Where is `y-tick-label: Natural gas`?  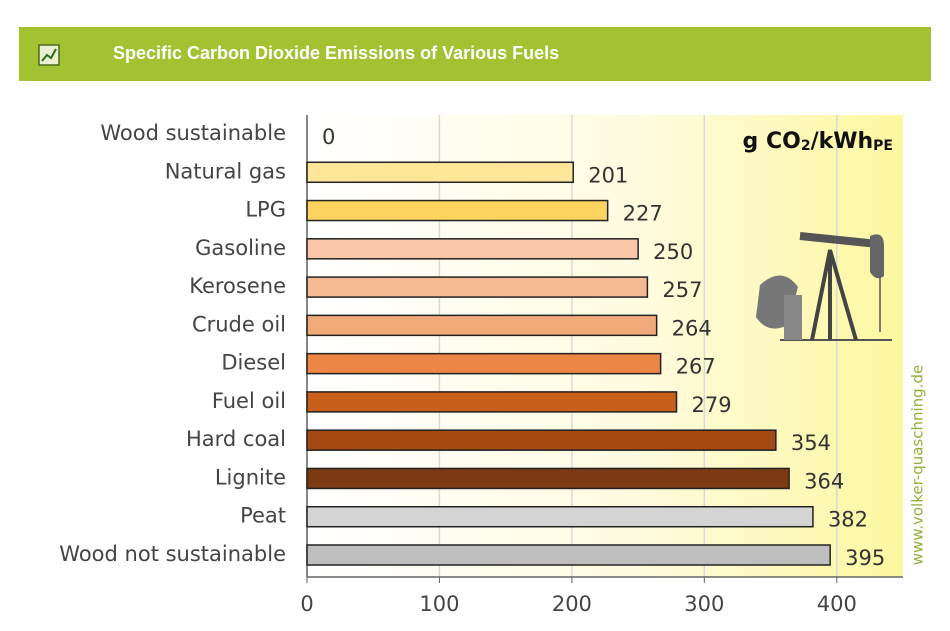
y-tick-label: Natural gas is located at coordinates (225, 171).